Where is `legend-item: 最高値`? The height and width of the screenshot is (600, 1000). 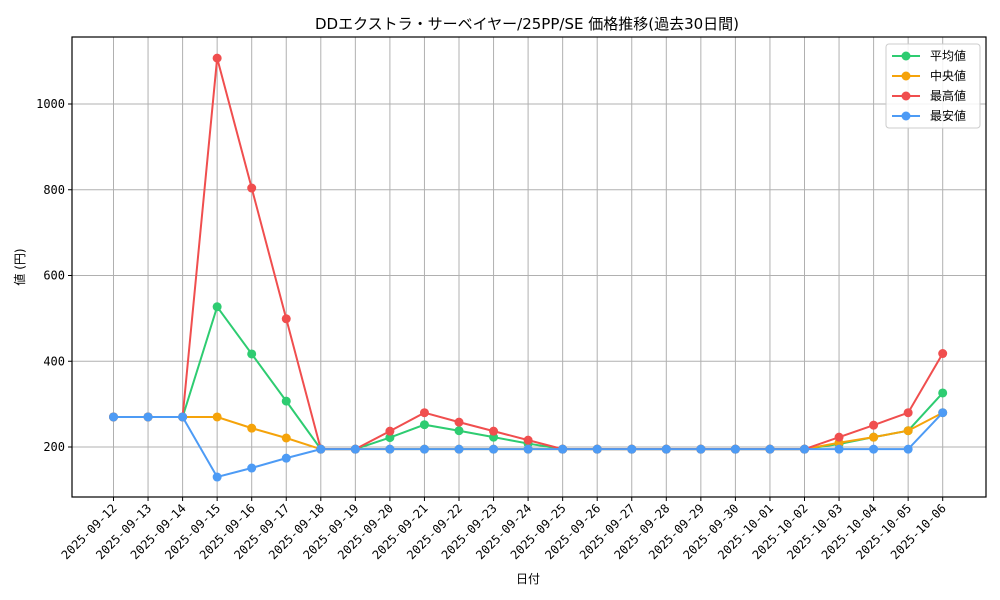 legend-item: 最高値 is located at coordinates (929, 95).